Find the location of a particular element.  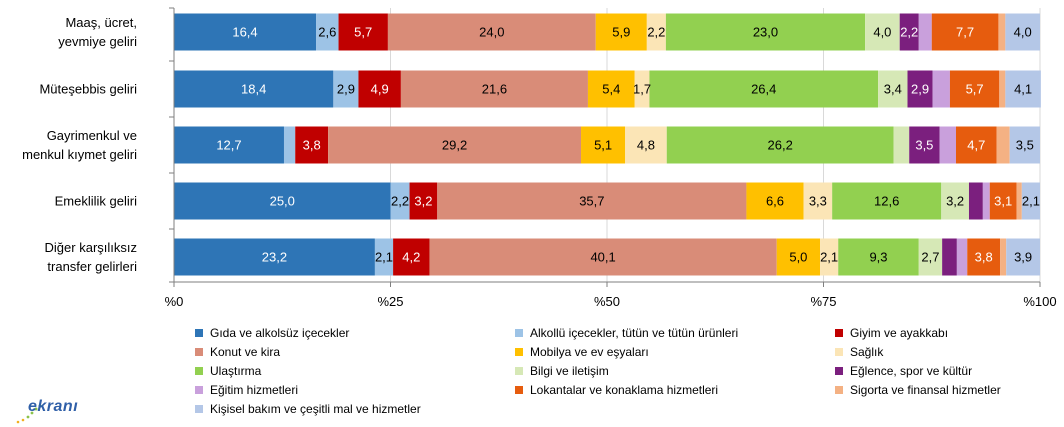

data-label: 1,7 is located at coordinates (642, 89).